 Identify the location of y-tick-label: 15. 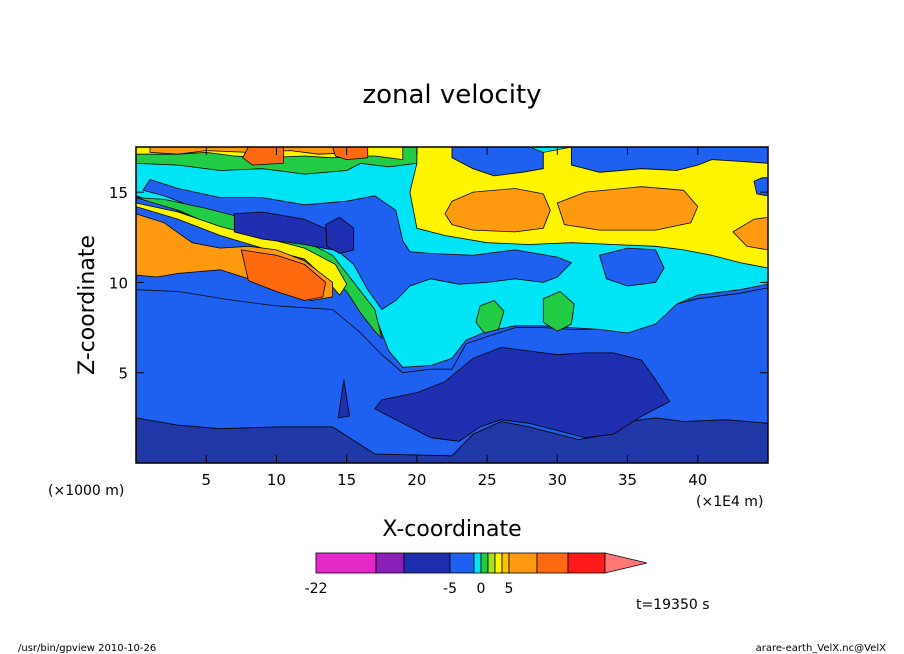
(118, 193).